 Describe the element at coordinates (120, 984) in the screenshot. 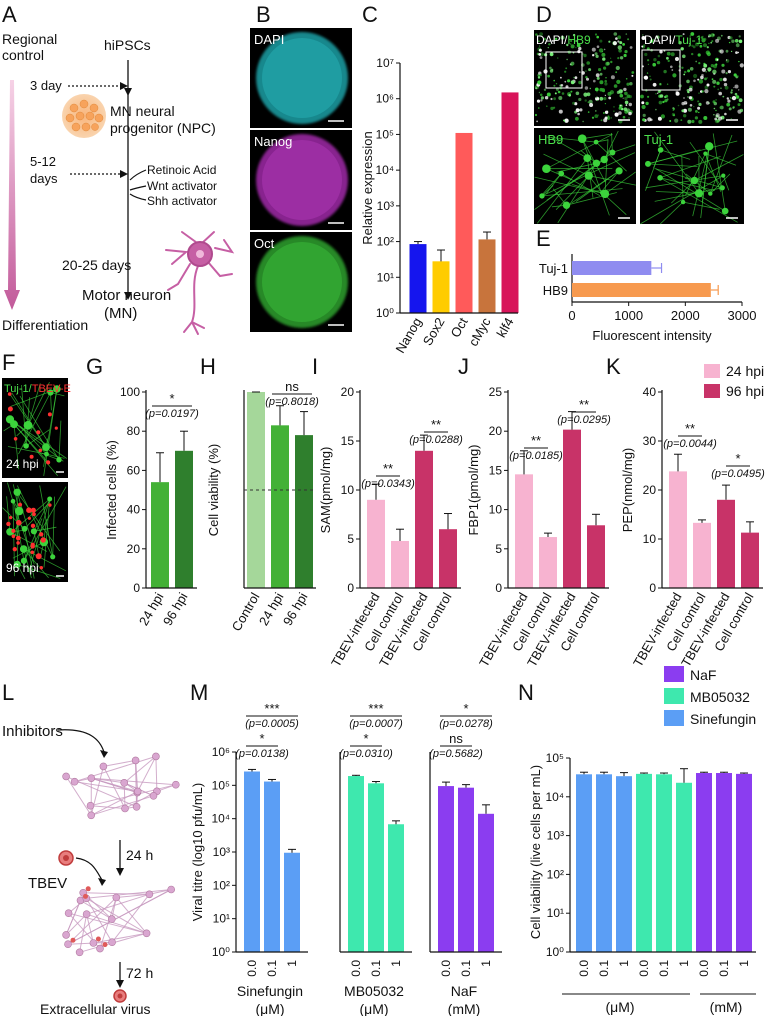

I see `arrowhead-72h` at that location.